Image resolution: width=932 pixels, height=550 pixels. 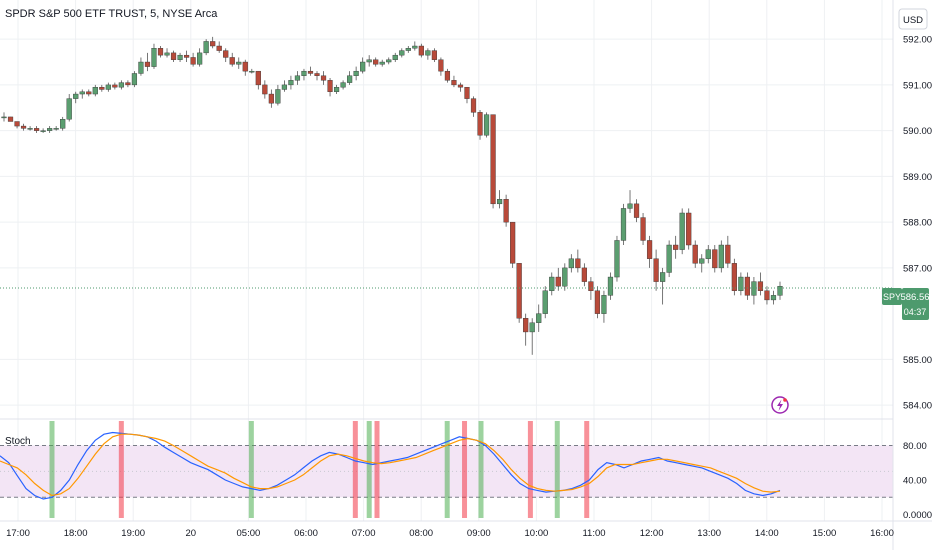 What do you see at coordinates (364, 533) in the screenshot?
I see `time-tick-label: 07:00` at bounding box center [364, 533].